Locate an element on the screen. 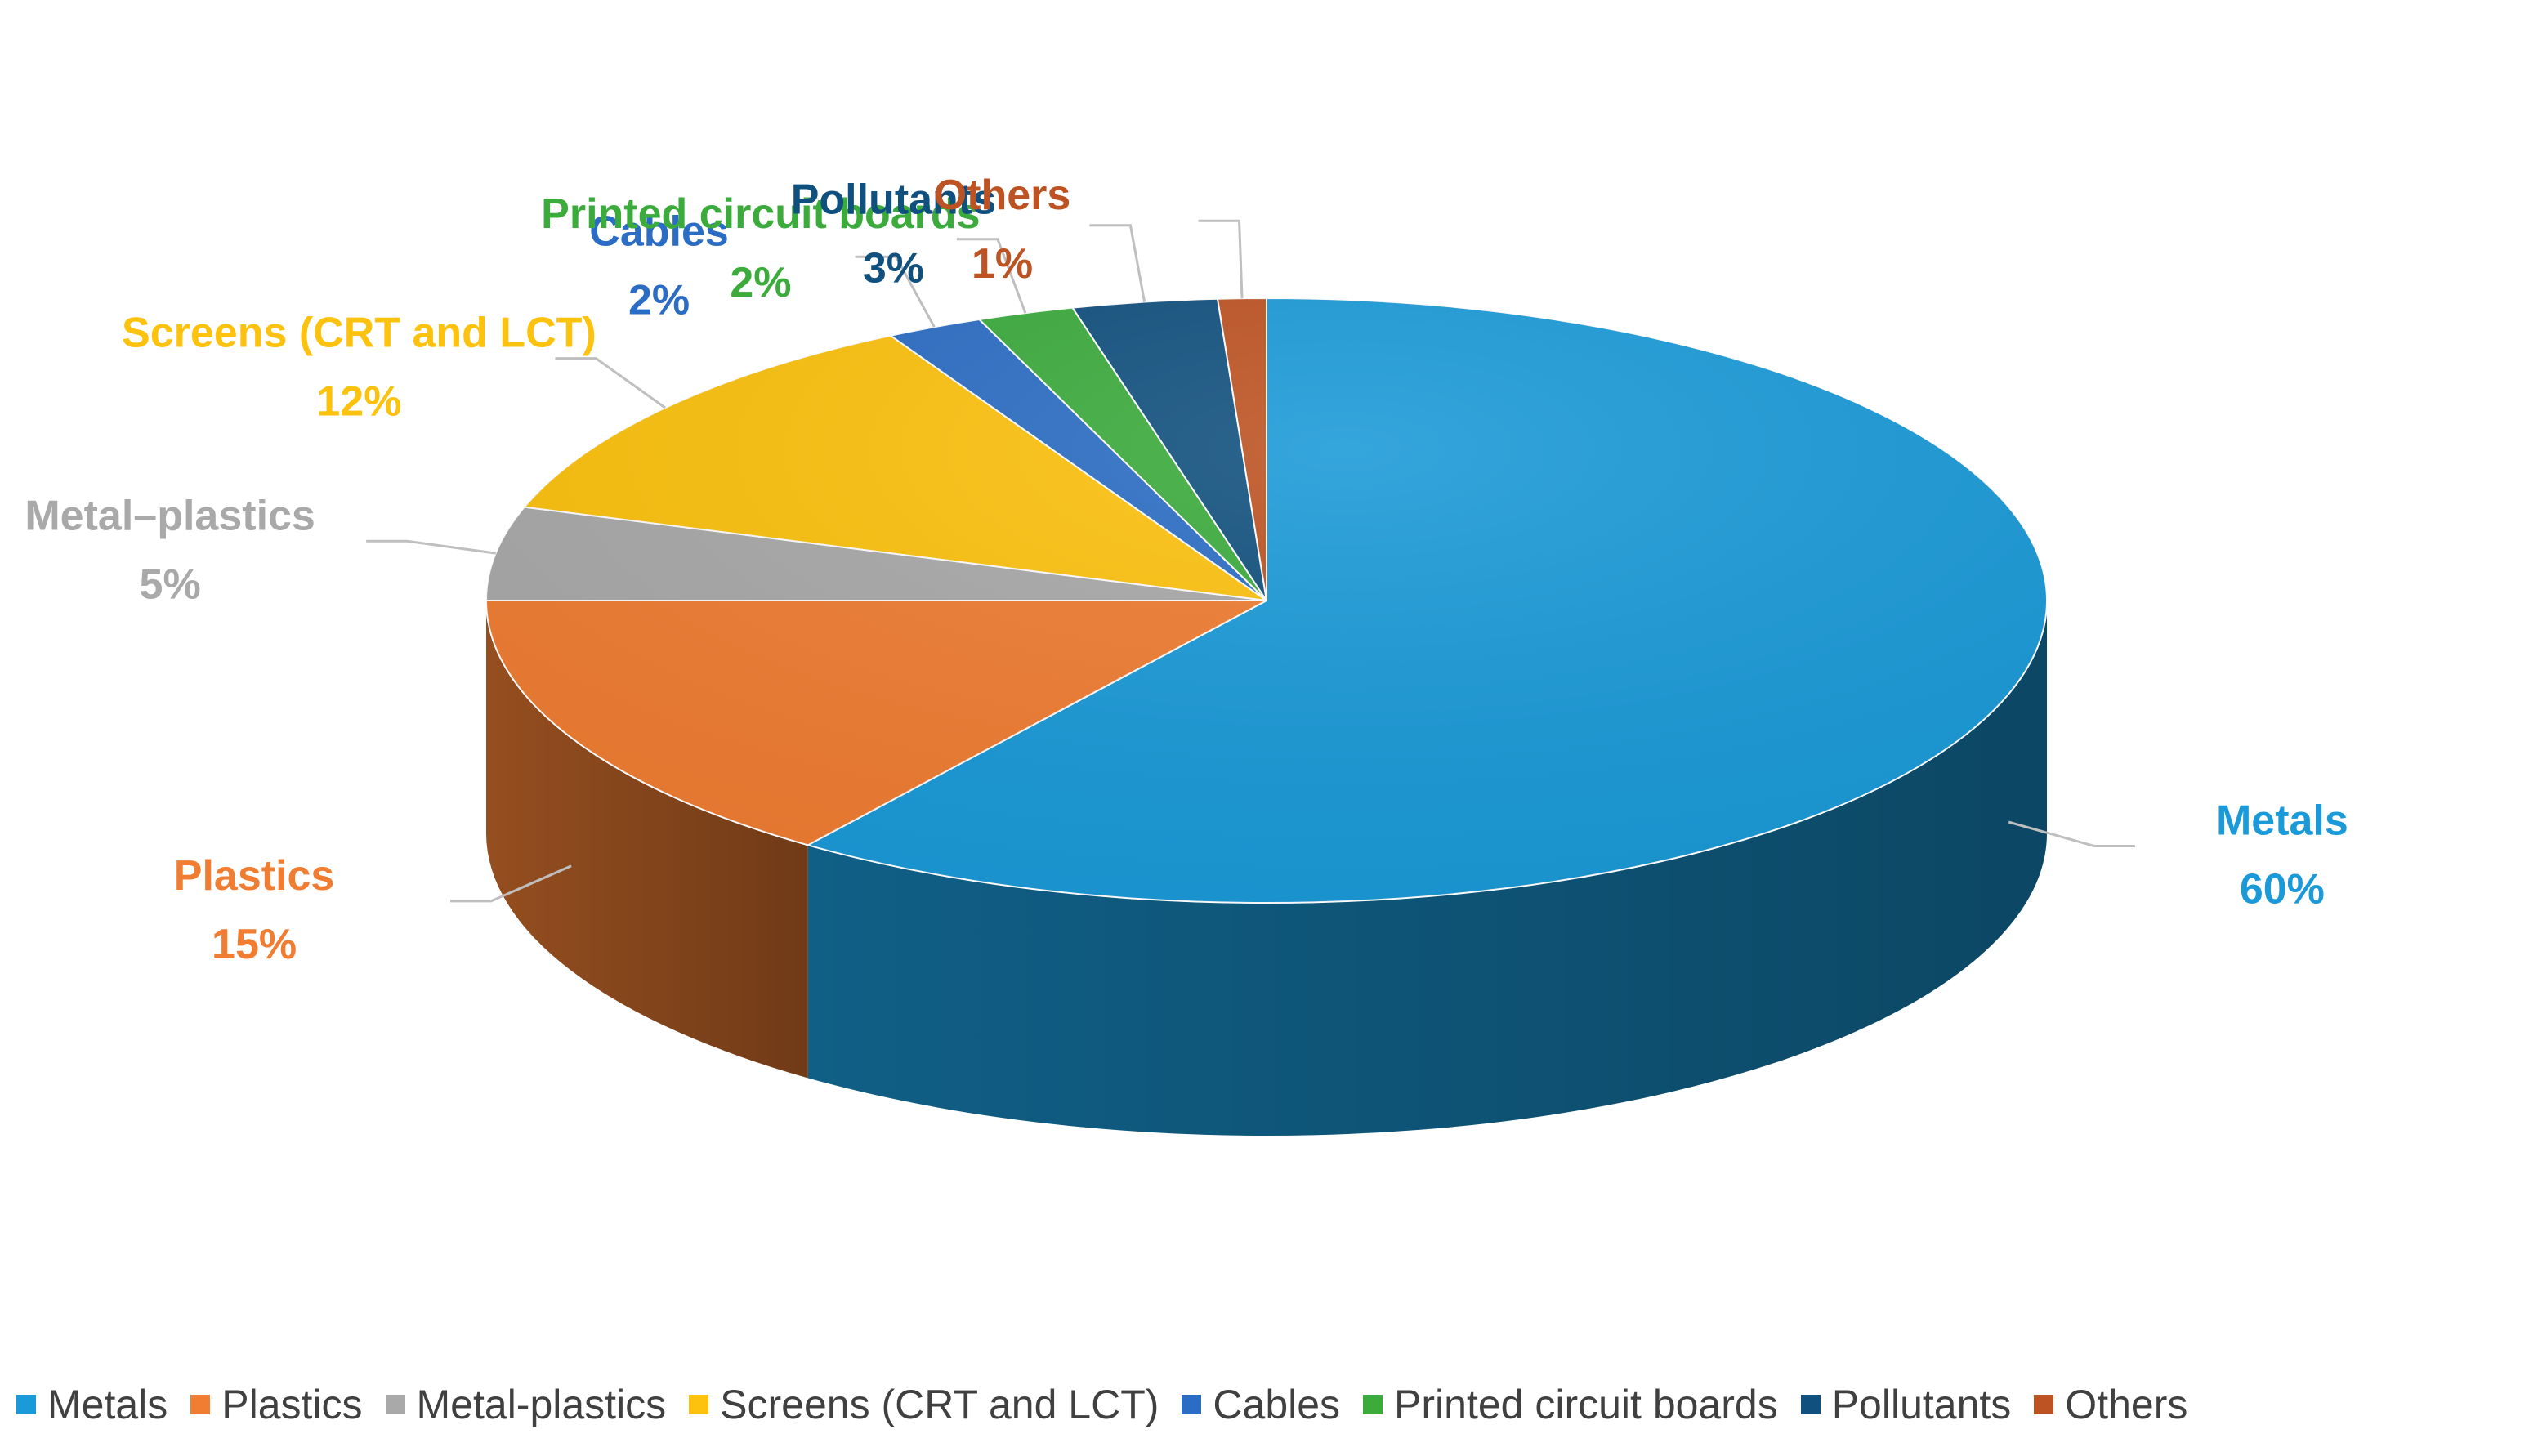  leader-line-cables is located at coordinates (896, 291).